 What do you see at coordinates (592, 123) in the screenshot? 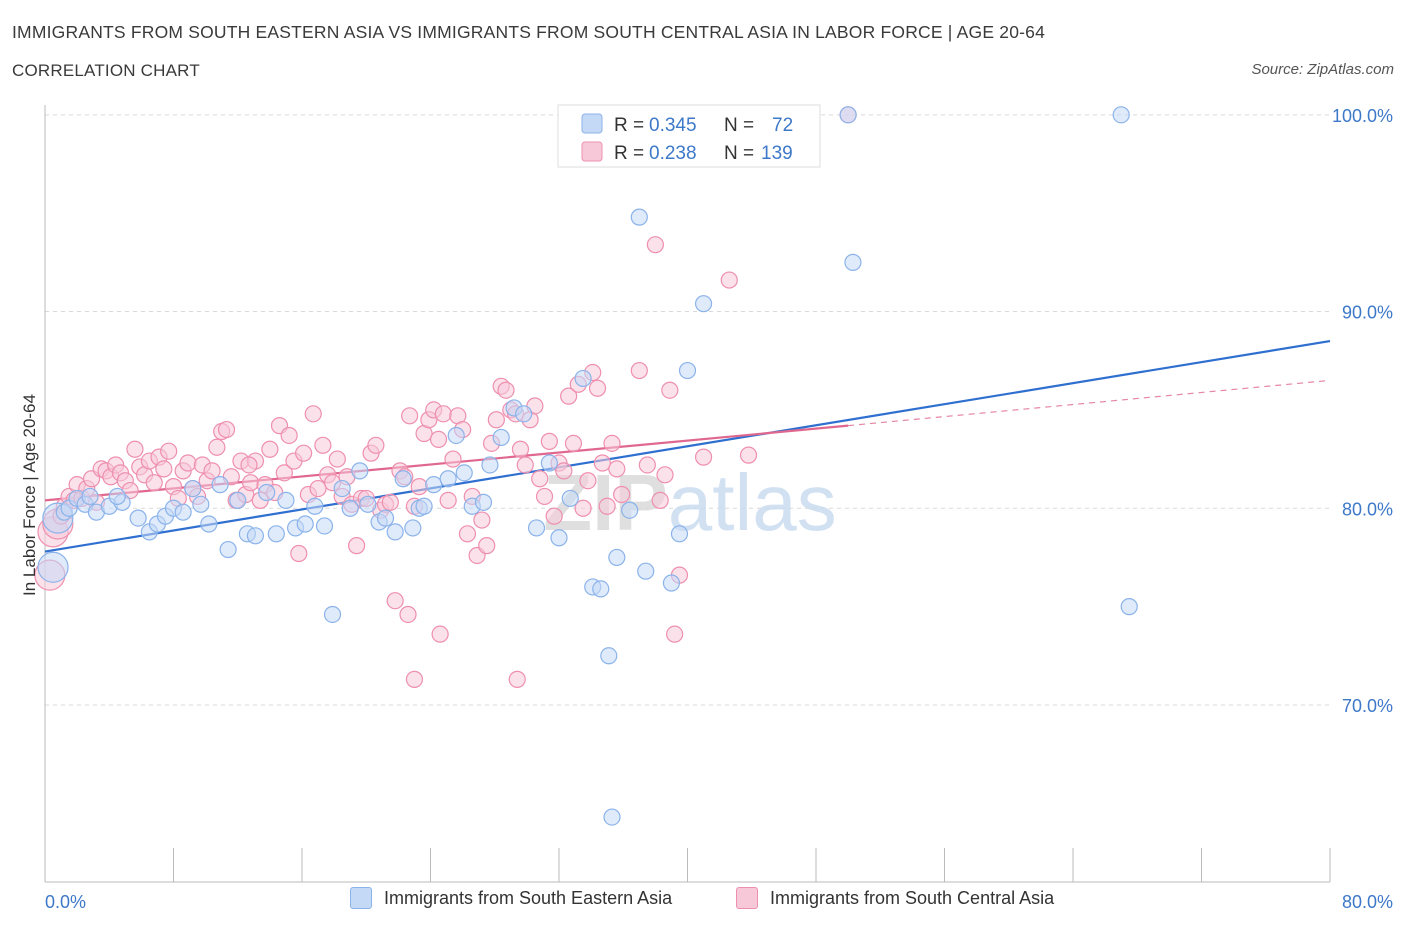
I see `legend-swatch-blue` at bounding box center [592, 123].